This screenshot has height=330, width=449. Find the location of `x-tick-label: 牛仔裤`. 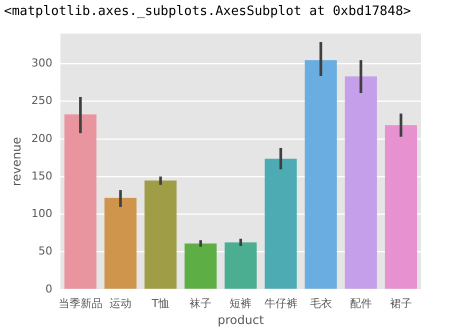

x-tick-label: 牛仔裤 is located at coordinates (281, 303).